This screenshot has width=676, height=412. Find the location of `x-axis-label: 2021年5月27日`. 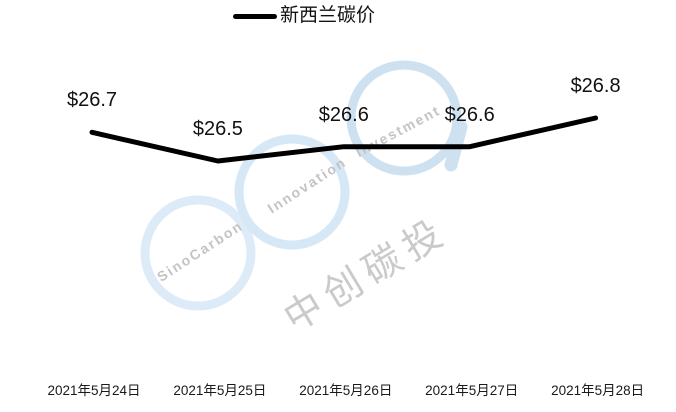

x-axis-label: 2021年5月27日 is located at coordinates (472, 390).